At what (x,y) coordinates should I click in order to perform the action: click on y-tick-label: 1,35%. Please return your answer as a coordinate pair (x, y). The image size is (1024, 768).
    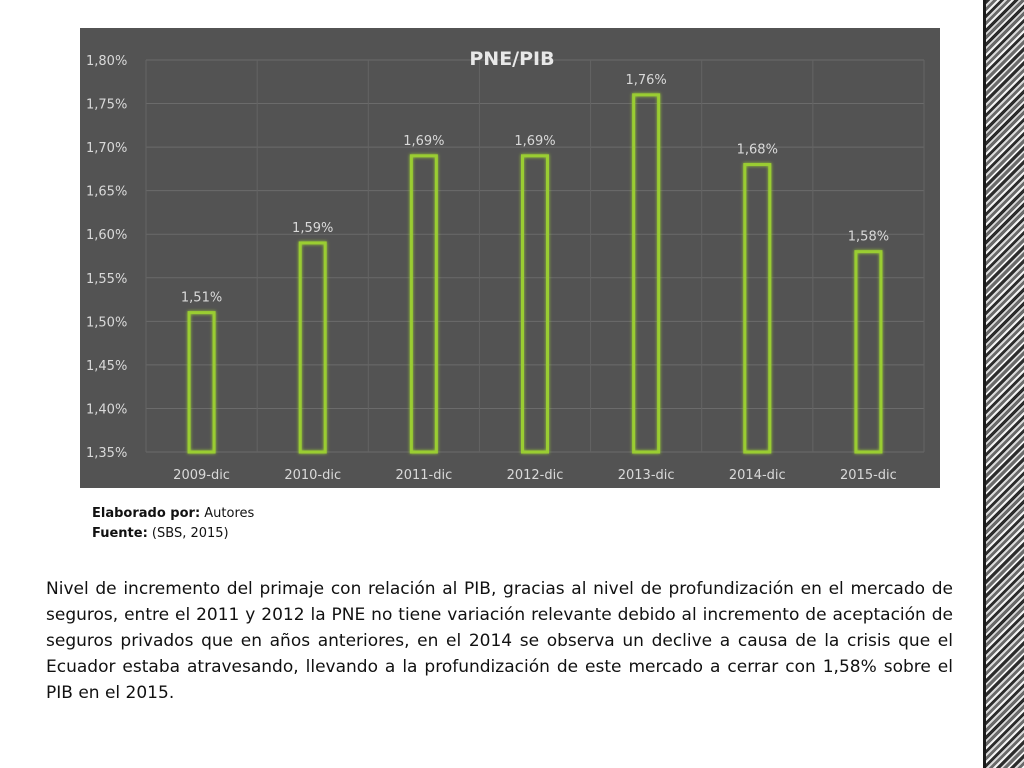
    Looking at the image, I should click on (106, 453).